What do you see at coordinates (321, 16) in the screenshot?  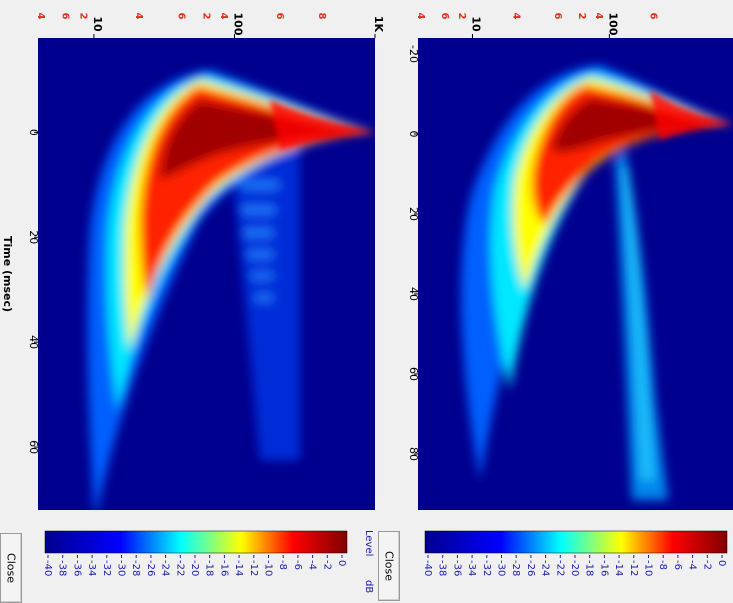 I see `freq-minor-label: 8` at bounding box center [321, 16].